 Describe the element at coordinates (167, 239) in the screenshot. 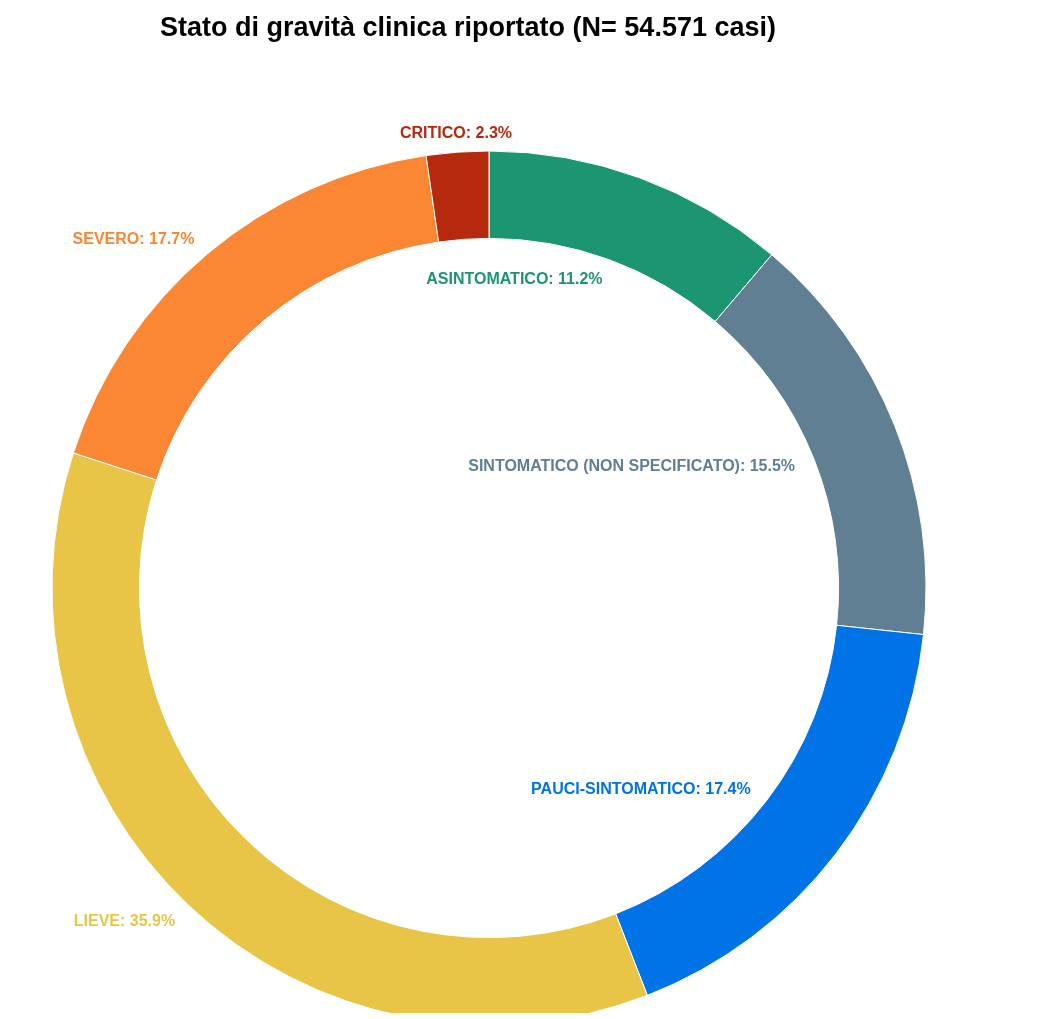

I see `data-label: : 17.7%` at that location.